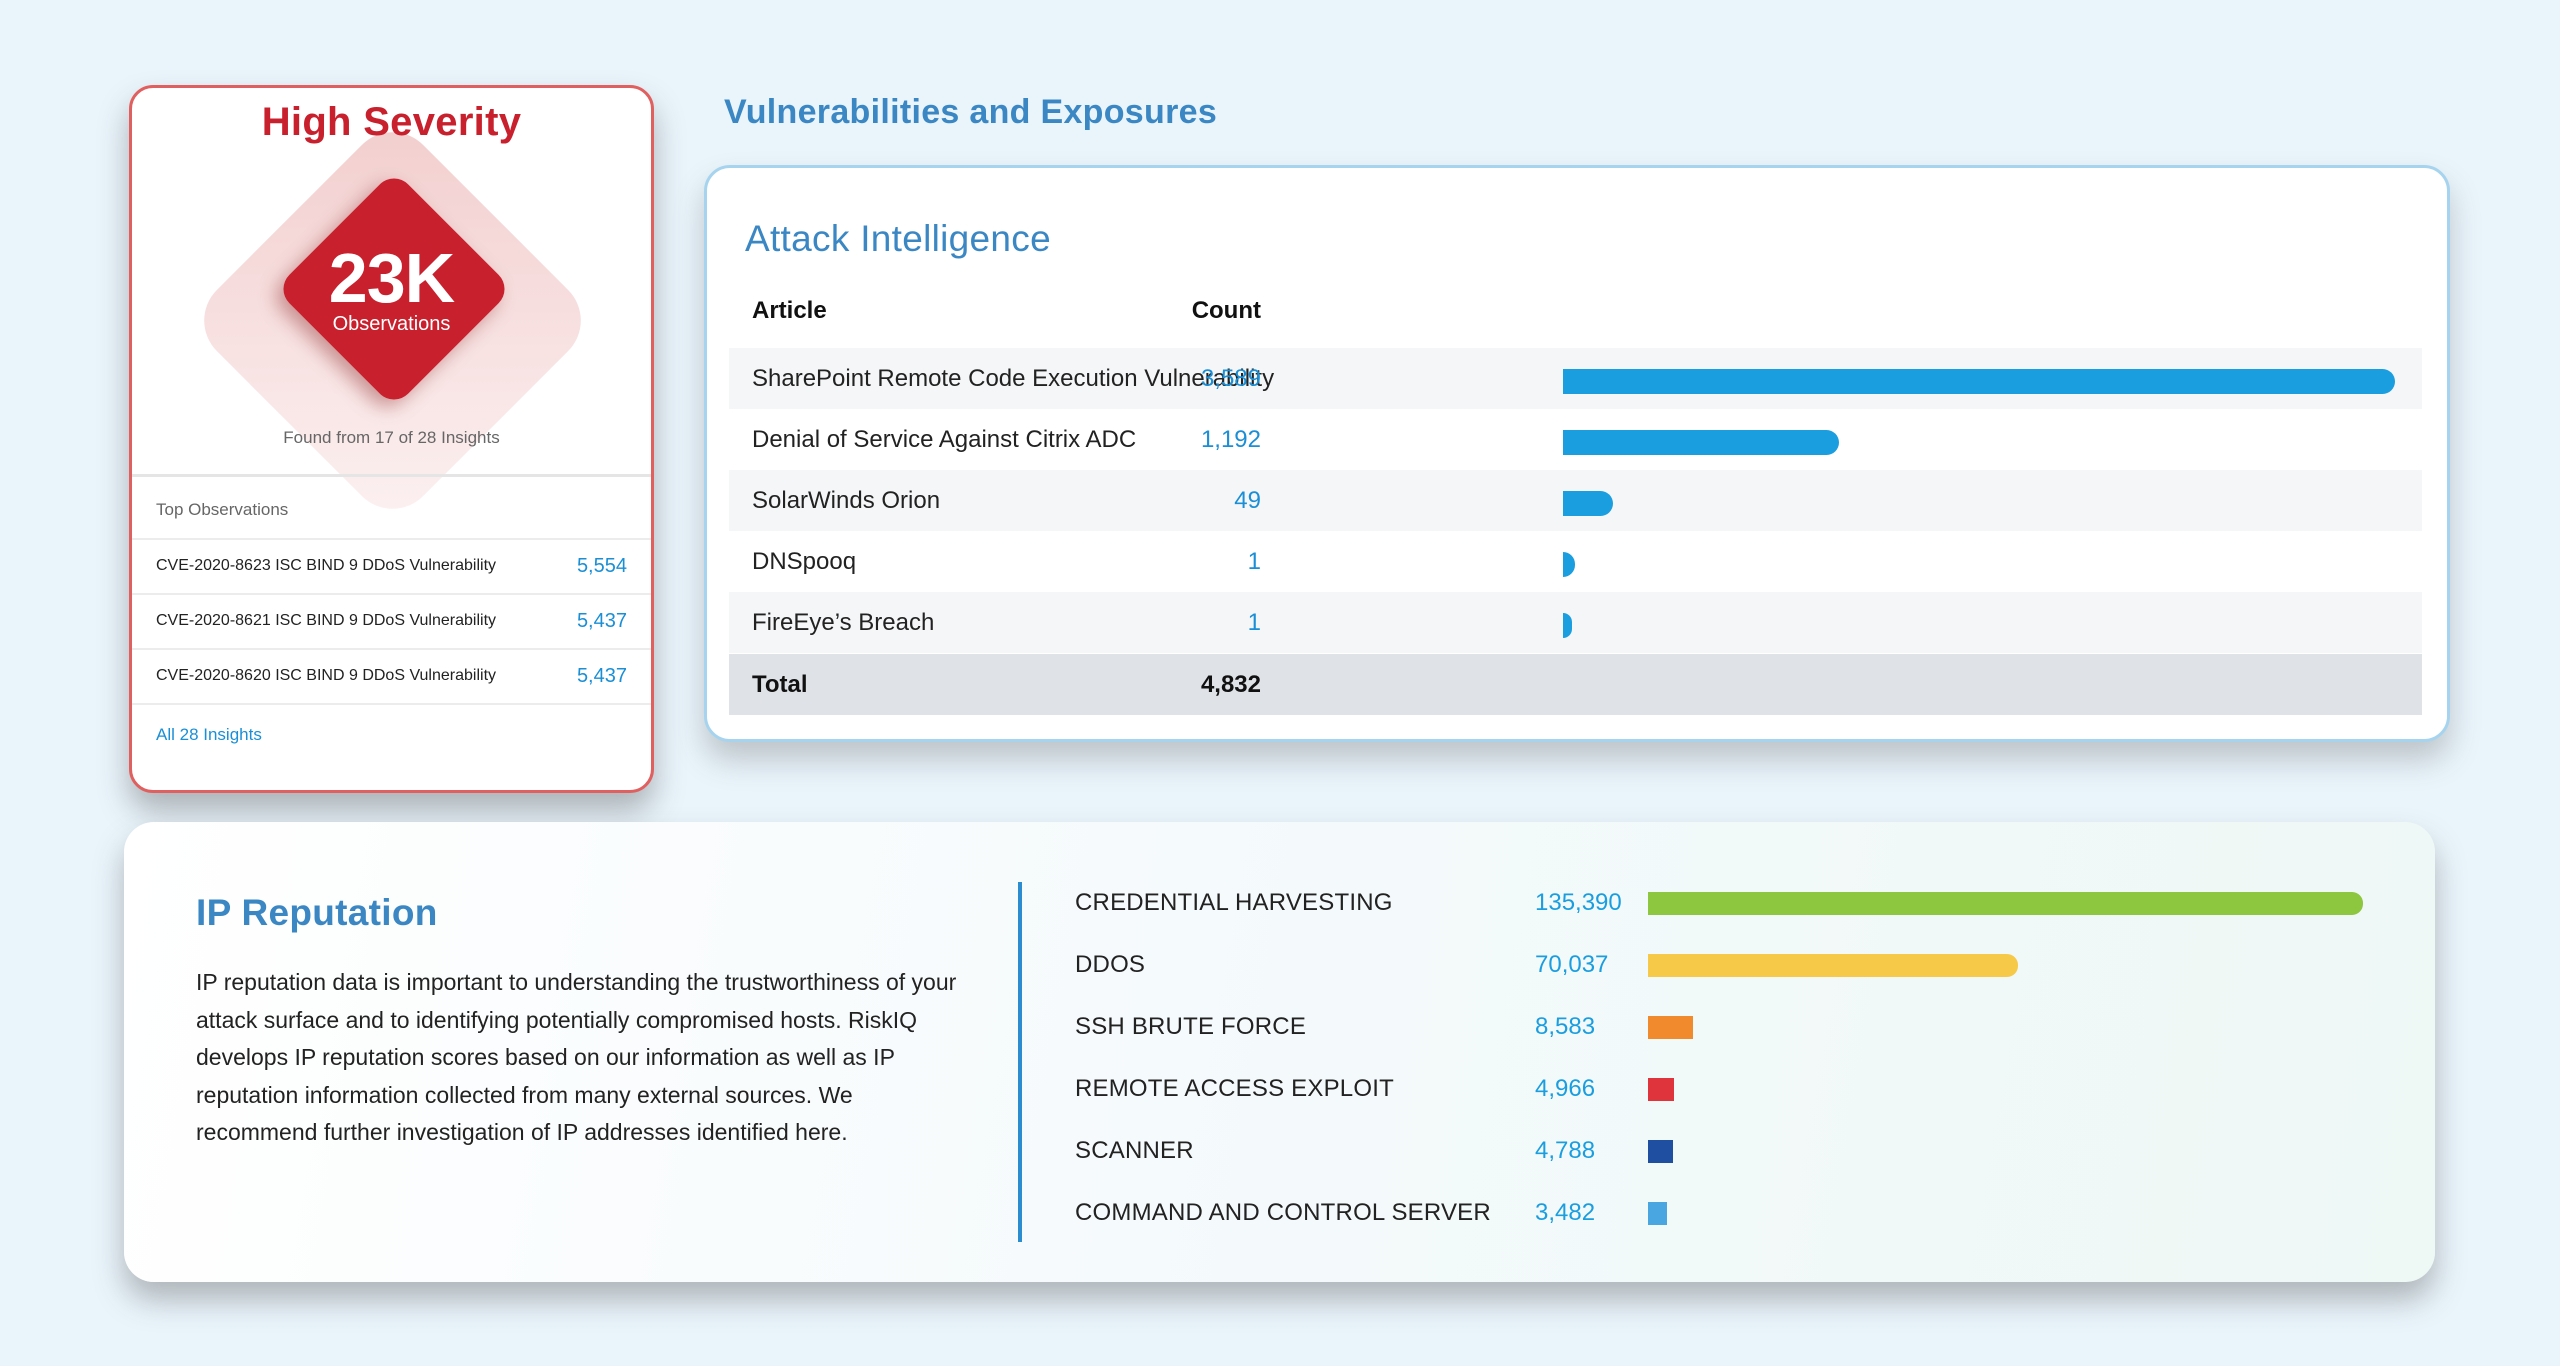 Image resolution: width=2560 pixels, height=1366 pixels. What do you see at coordinates (222, 509) in the screenshot?
I see `top-observations-label: Top Observations` at bounding box center [222, 509].